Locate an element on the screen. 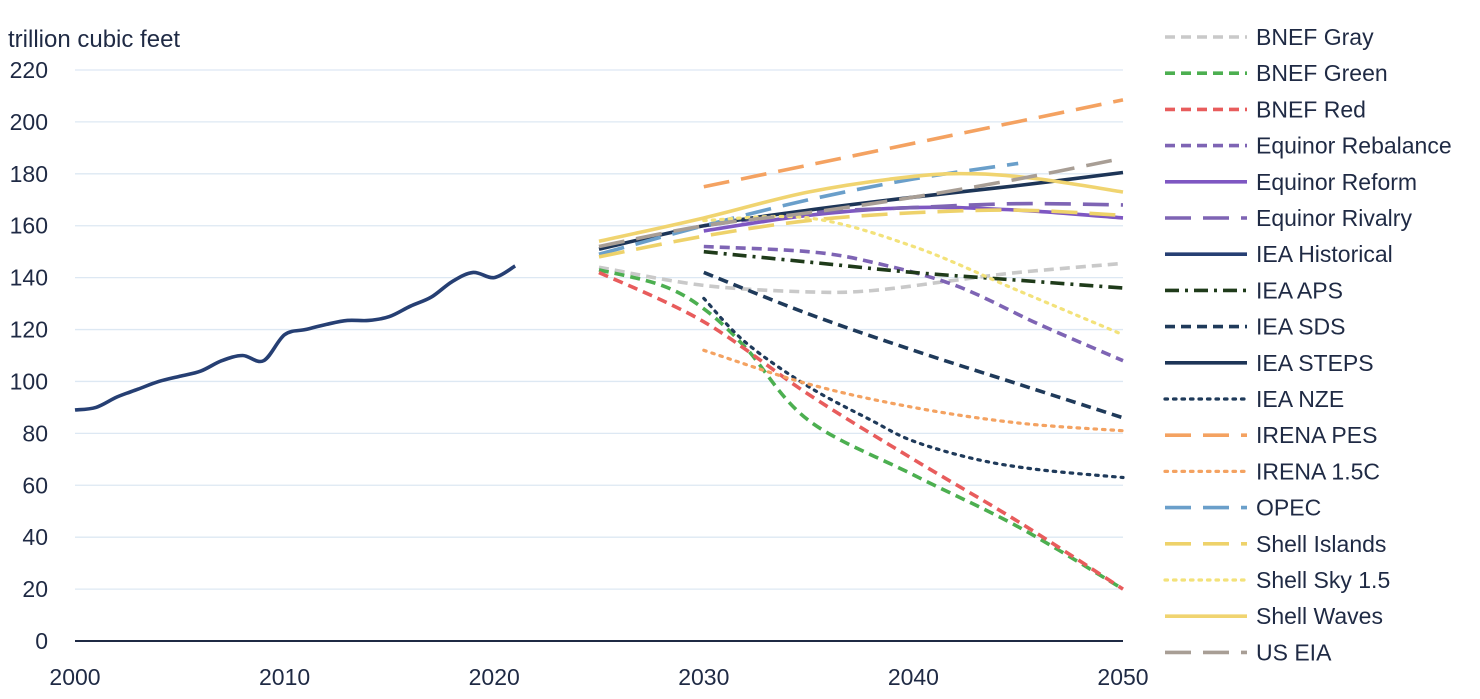  x-tick-label: 2050 is located at coordinates (1122, 677).